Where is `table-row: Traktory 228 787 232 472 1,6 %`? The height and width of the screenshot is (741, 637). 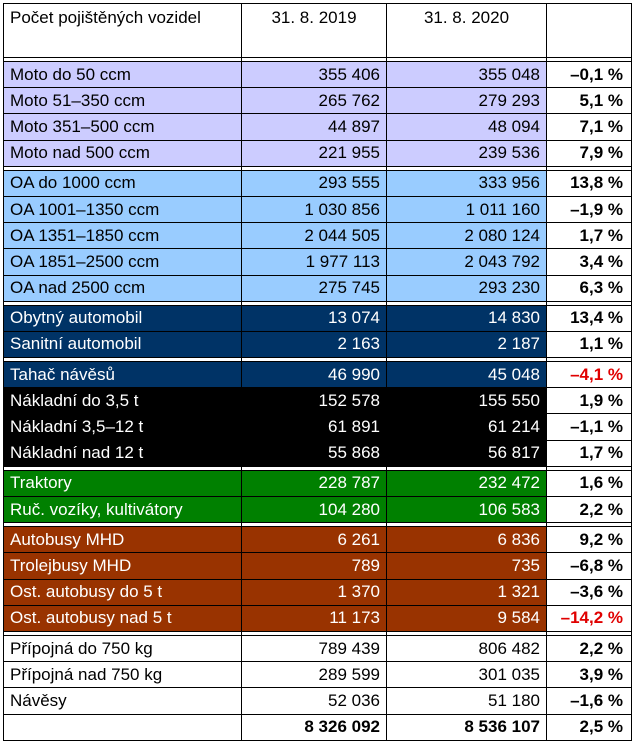
table-row: Traktory 228 787 232 472 1,6 % is located at coordinates (317, 483).